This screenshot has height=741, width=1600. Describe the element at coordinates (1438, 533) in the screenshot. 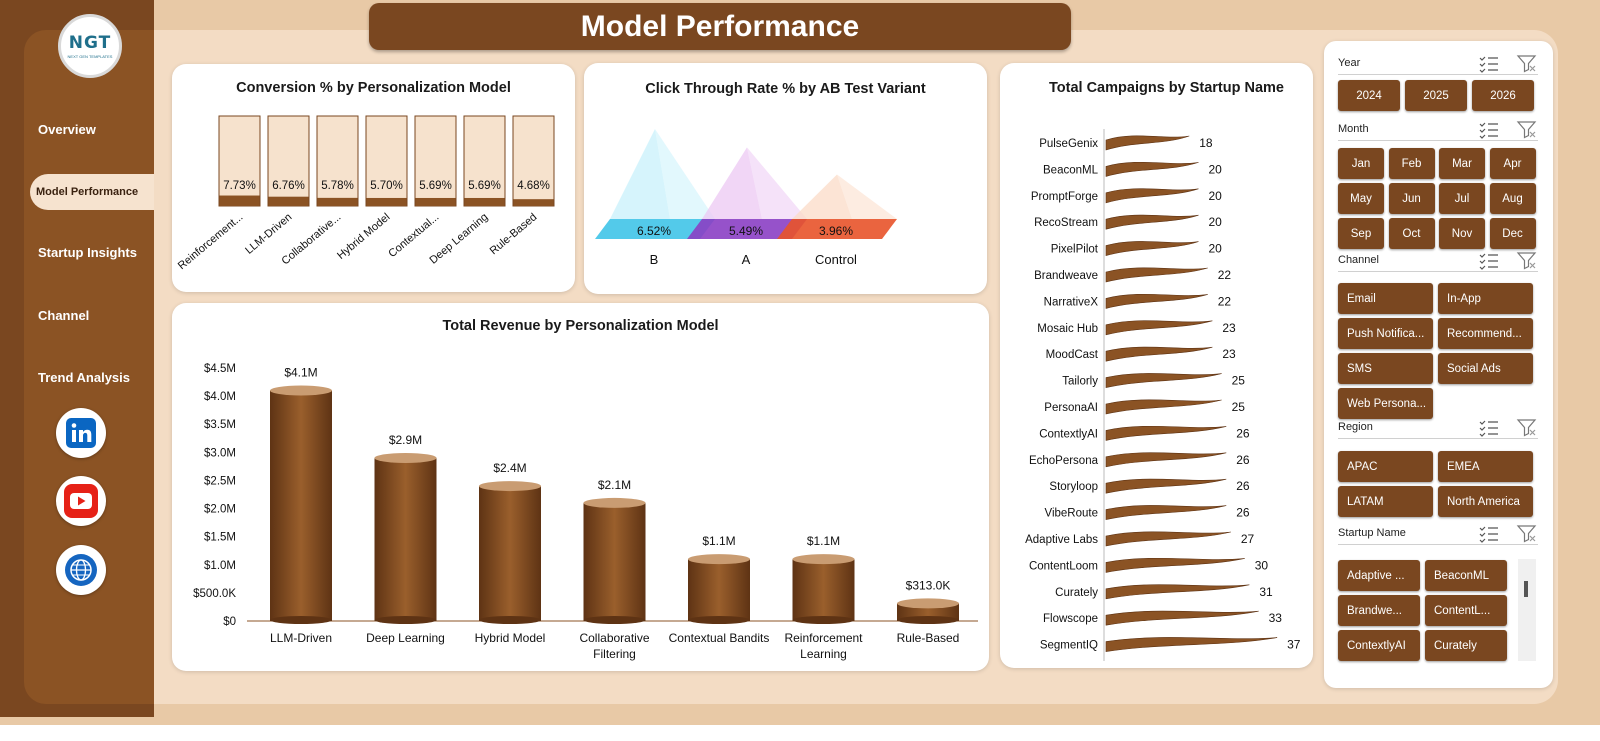

I see `filter-header-startup-name: Startup Name` at that location.